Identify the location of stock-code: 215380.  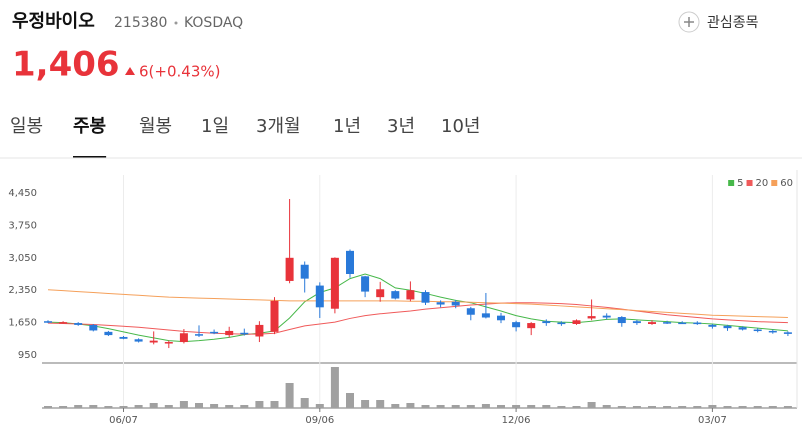
(140, 23).